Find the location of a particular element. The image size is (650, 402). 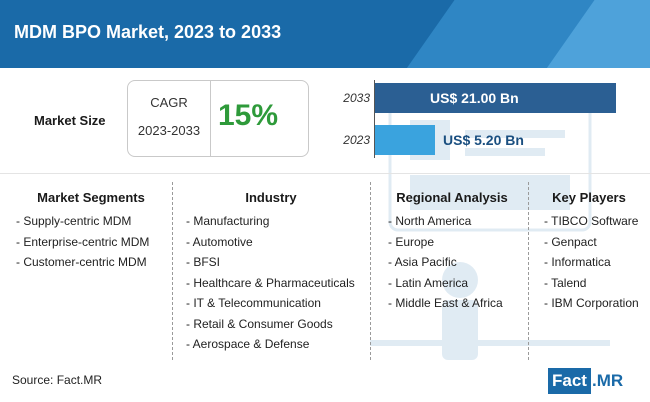

section-rule is located at coordinates (325, 173).